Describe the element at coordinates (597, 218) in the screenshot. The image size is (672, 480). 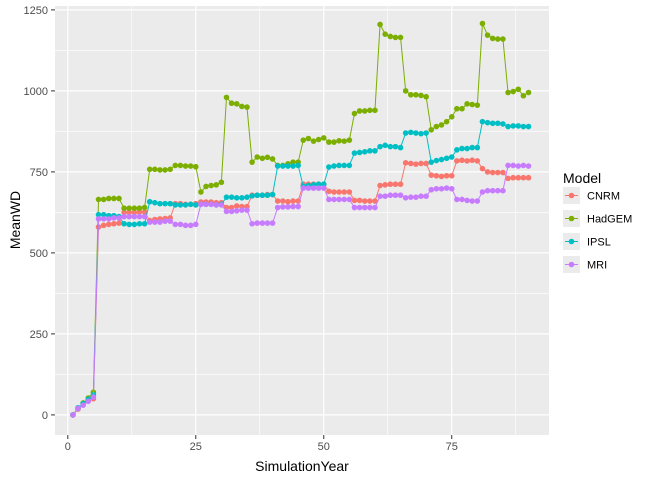
I see `legend-item-hadgem: HadGEM` at that location.